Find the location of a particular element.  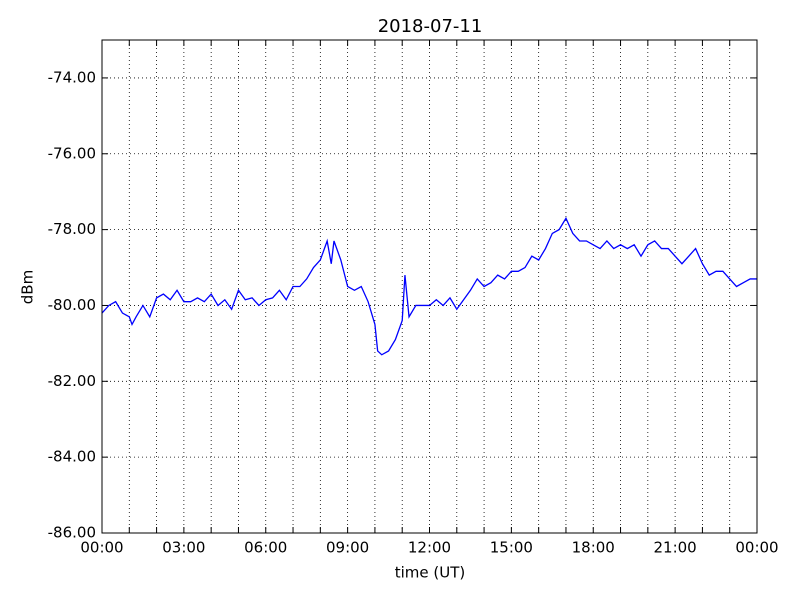

y-tick-label: -80.00 is located at coordinates (72, 305).